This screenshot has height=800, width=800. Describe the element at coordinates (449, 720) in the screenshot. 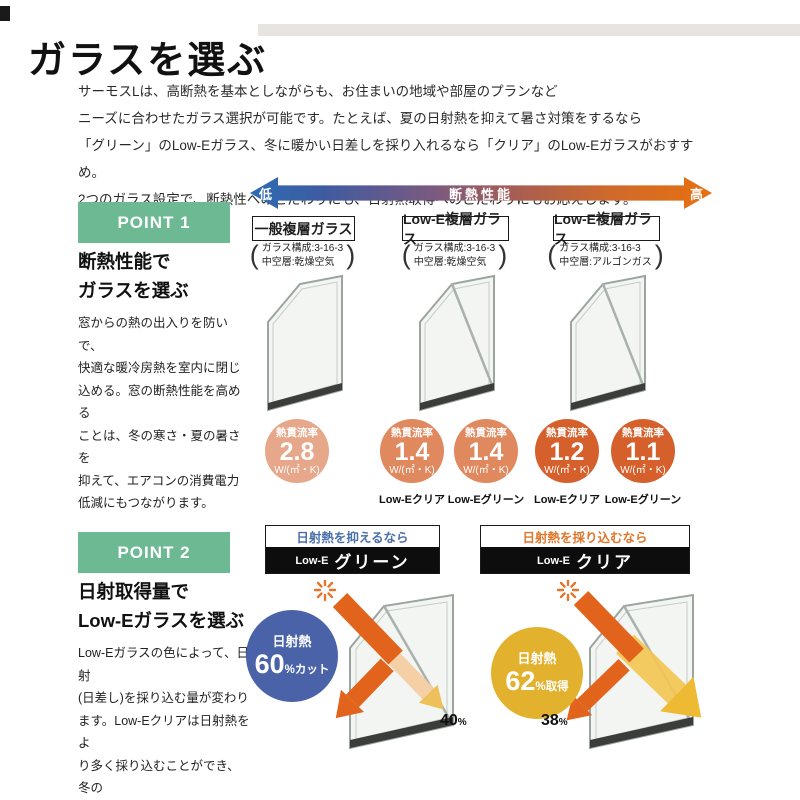

I see `percent-value: 40` at that location.